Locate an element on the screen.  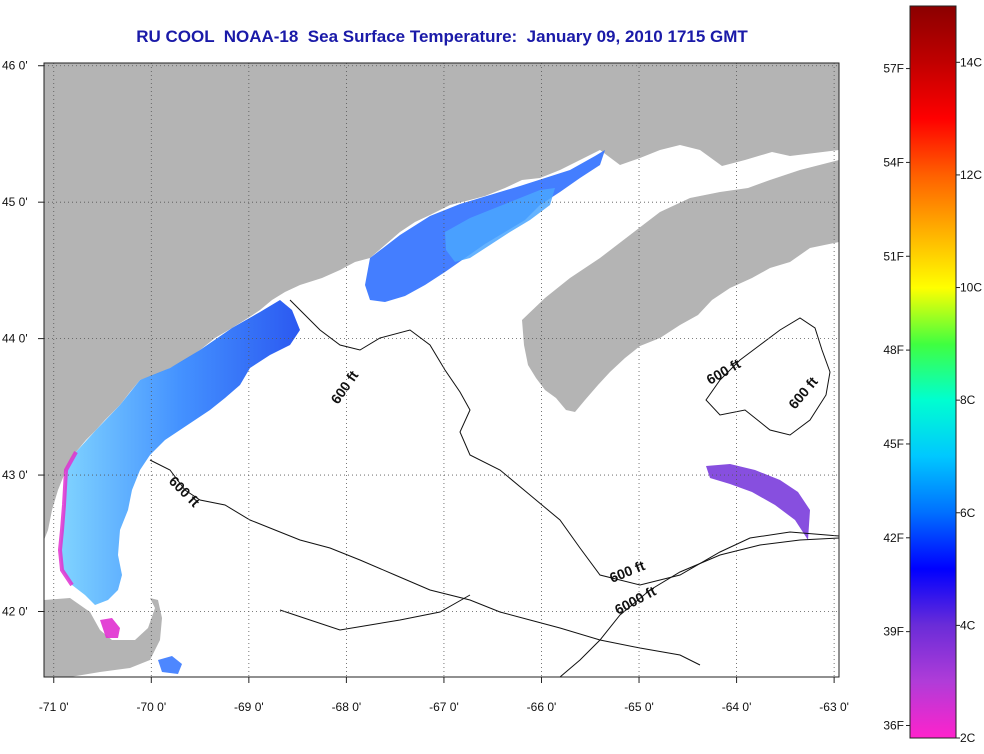
colorbar-celsius-label: 6C is located at coordinates (968, 513).